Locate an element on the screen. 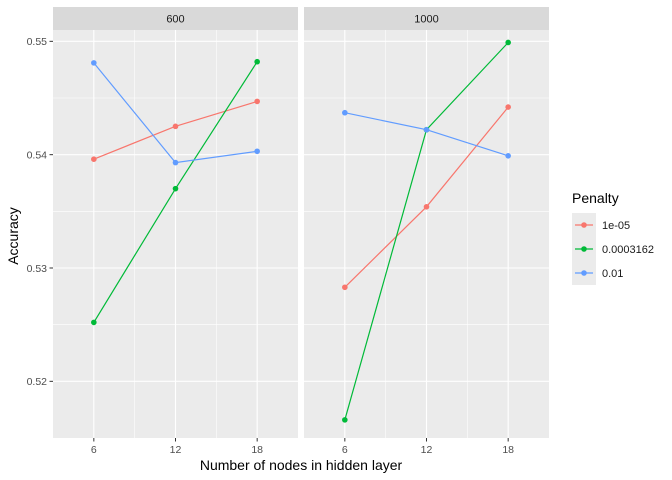  x-axis-title: Number of nodes in hidden layer is located at coordinates (301, 465).